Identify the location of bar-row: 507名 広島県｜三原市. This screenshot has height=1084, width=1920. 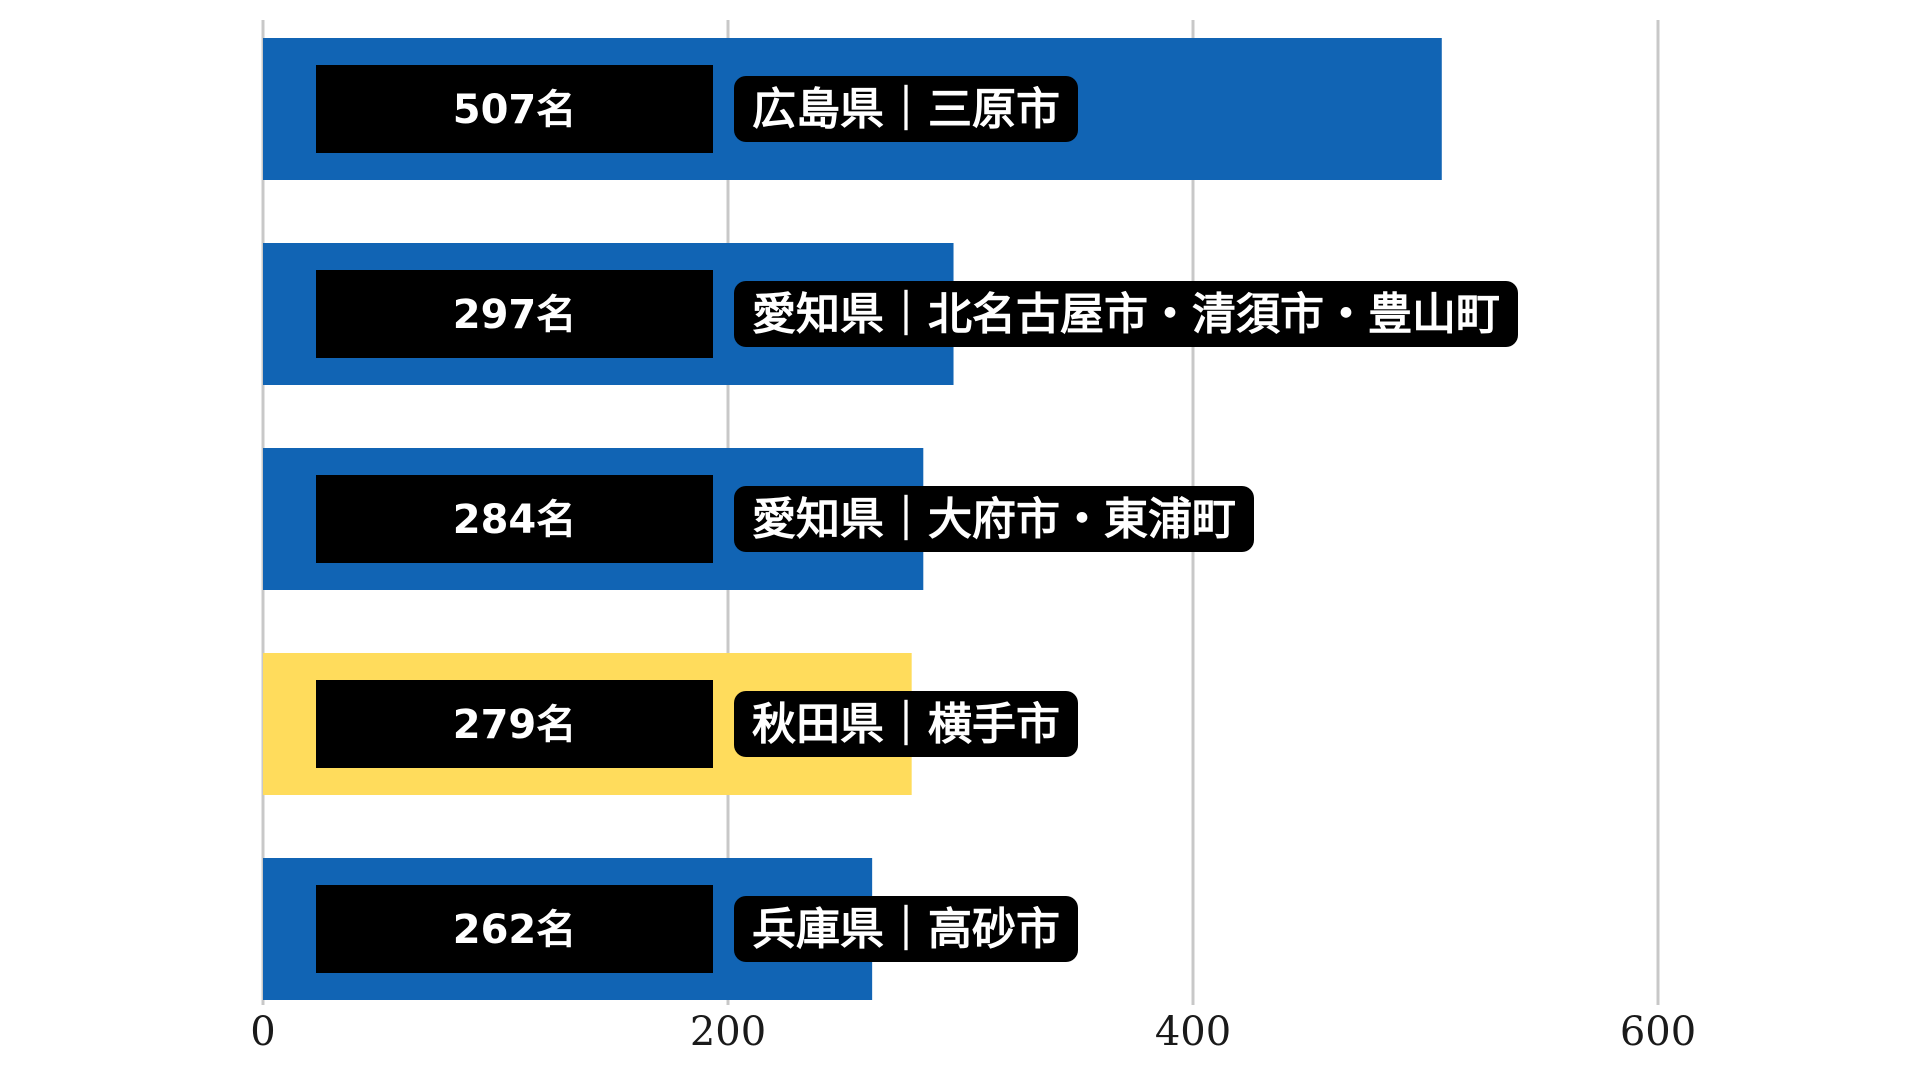
(852, 109).